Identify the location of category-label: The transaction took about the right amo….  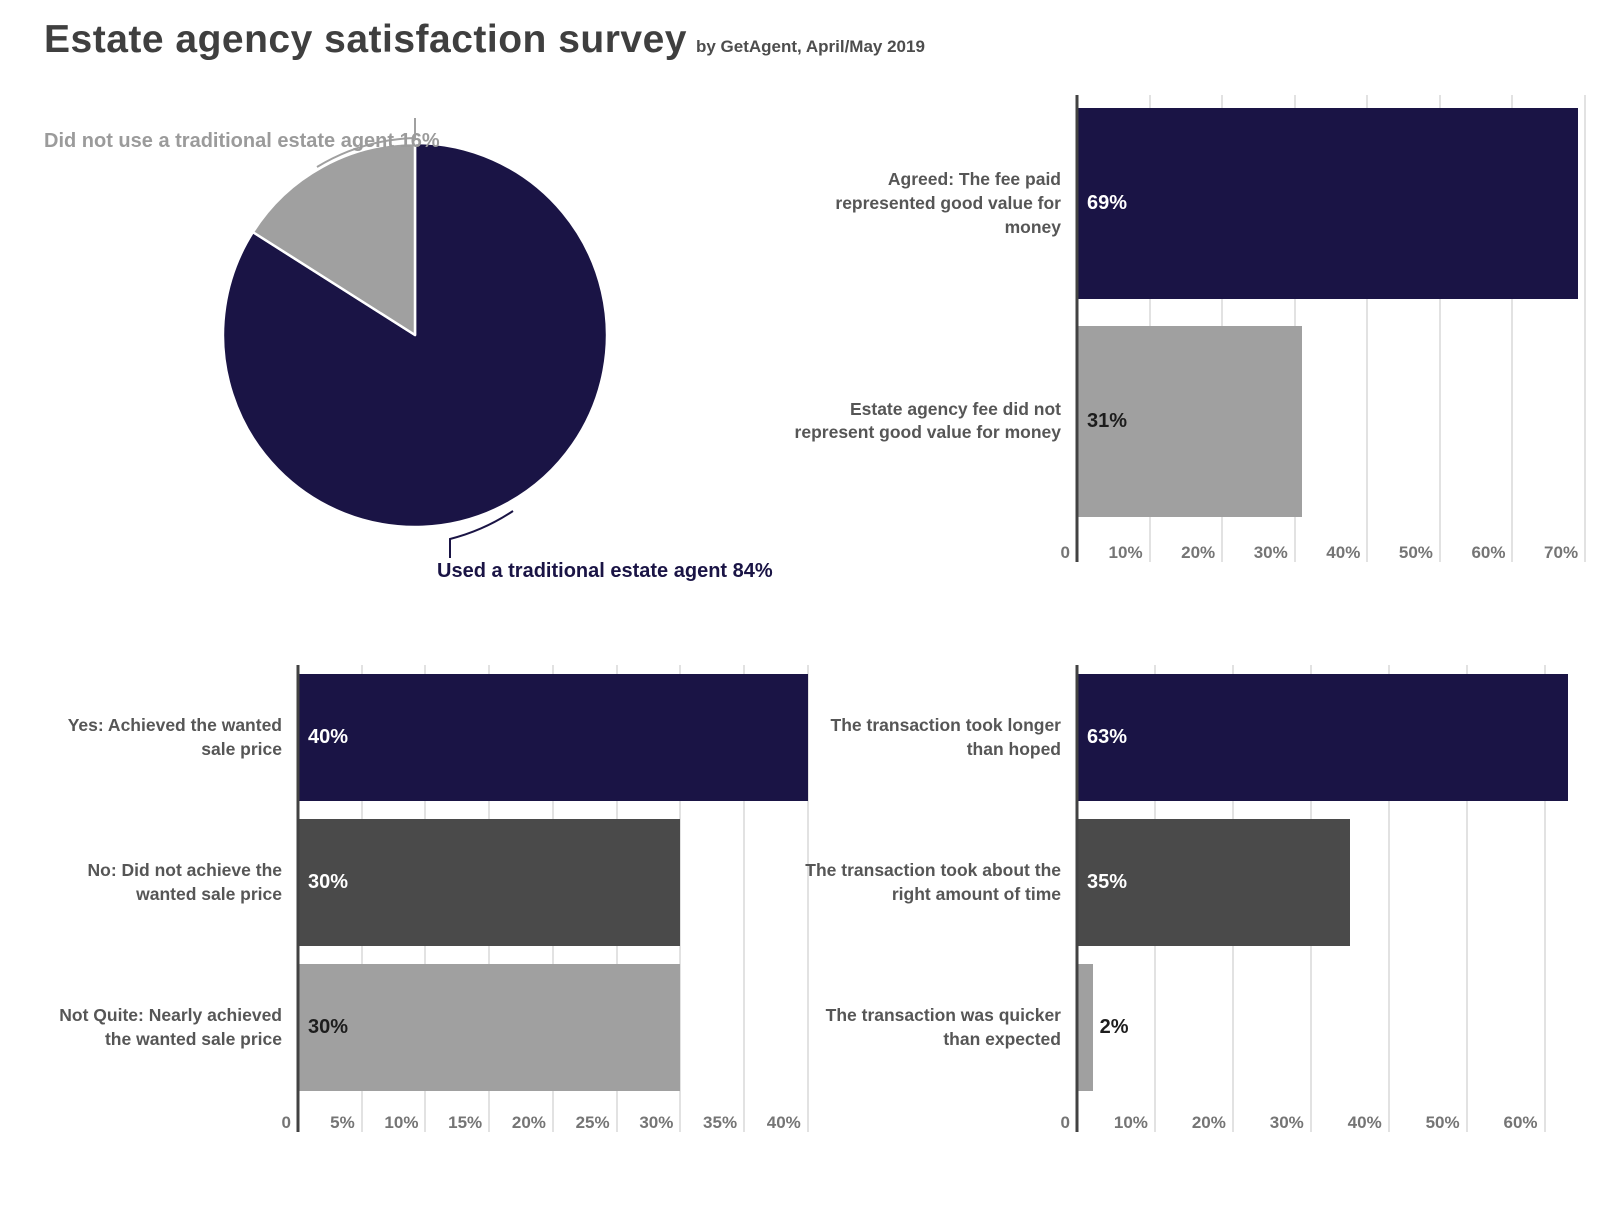
(933, 881).